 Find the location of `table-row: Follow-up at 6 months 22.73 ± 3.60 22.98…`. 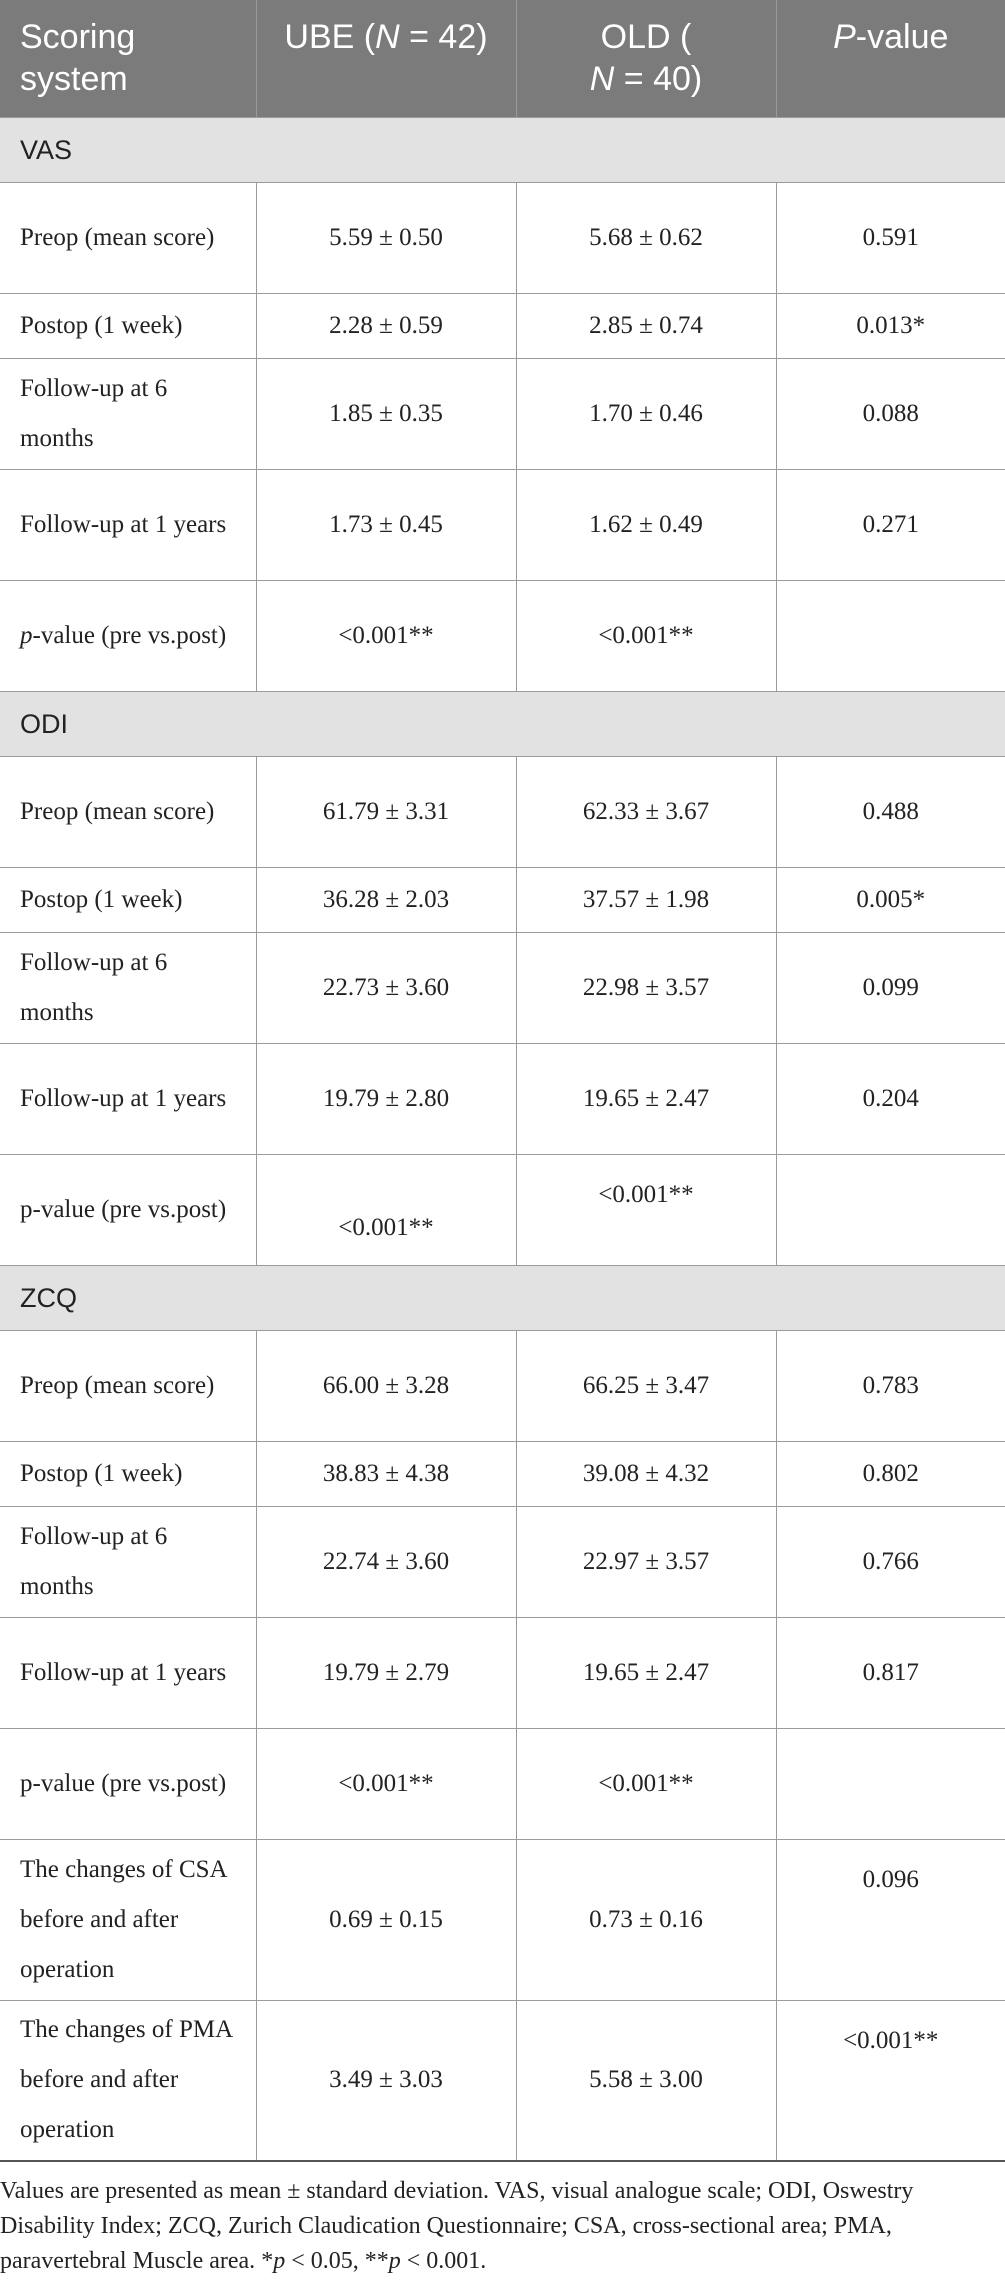

table-row: Follow-up at 6 months 22.73 ± 3.60 22.98… is located at coordinates (502, 987).